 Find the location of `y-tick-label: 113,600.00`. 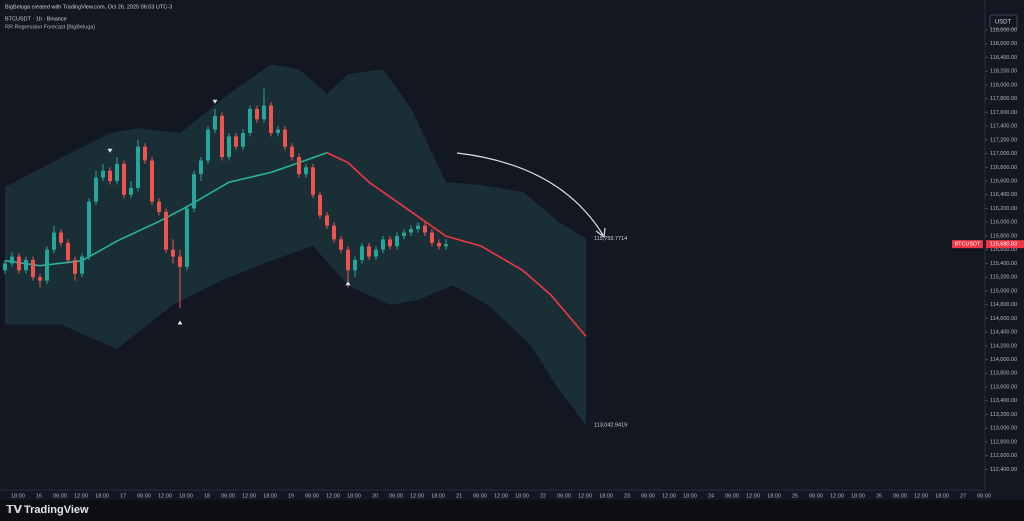

y-tick-label: 113,600.00 is located at coordinates (1003, 387).